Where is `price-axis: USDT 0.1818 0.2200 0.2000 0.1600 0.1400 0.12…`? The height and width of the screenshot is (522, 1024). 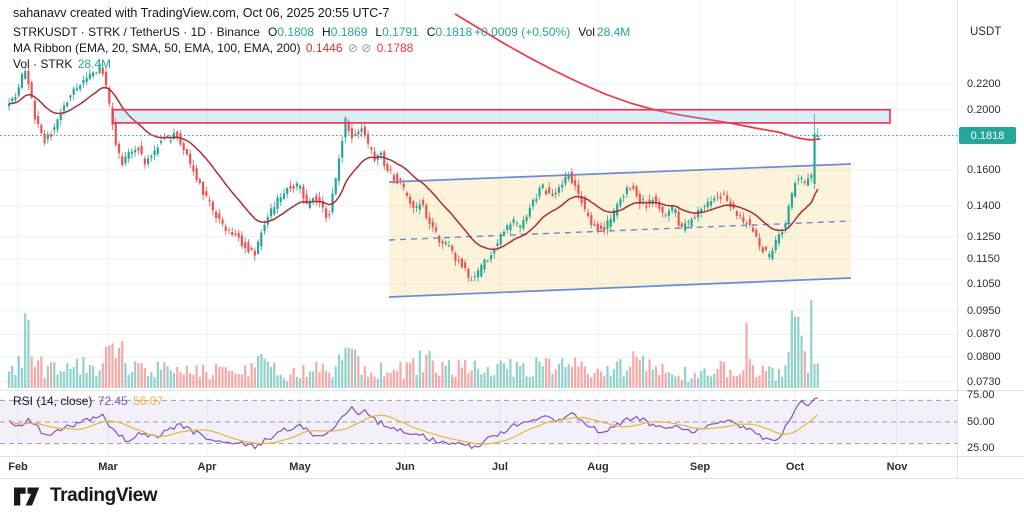 price-axis: USDT 0.1818 0.2200 0.2000 0.1600 0.1400 0.12… is located at coordinates (991, 239).